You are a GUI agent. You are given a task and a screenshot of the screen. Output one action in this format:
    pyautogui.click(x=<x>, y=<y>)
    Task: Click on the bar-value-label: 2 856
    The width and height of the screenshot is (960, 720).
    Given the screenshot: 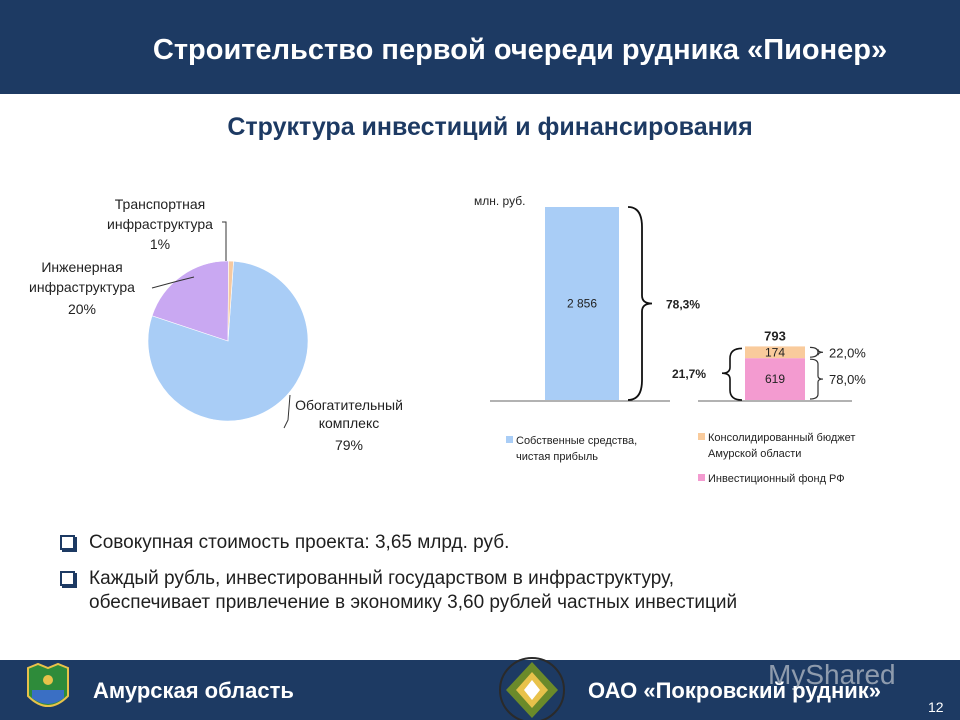 What is the action you would take?
    pyautogui.click(x=582, y=304)
    